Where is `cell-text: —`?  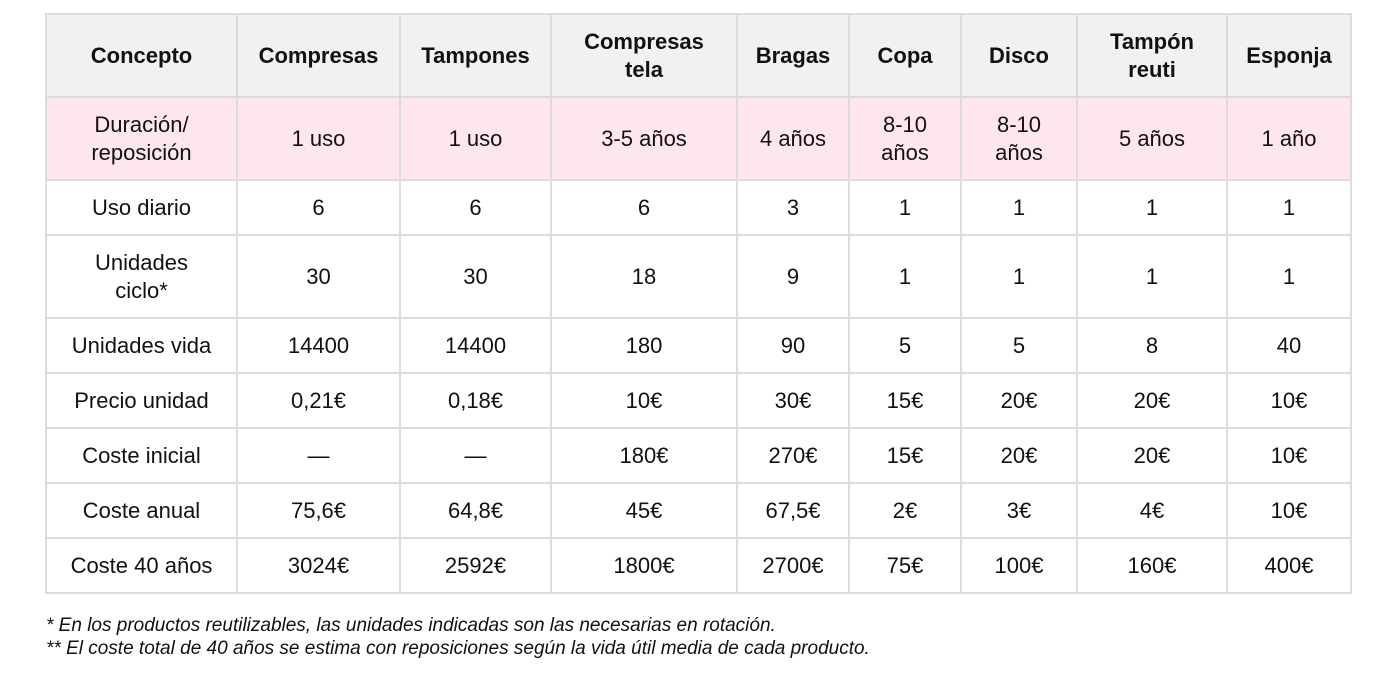 cell-text: — is located at coordinates (475, 455).